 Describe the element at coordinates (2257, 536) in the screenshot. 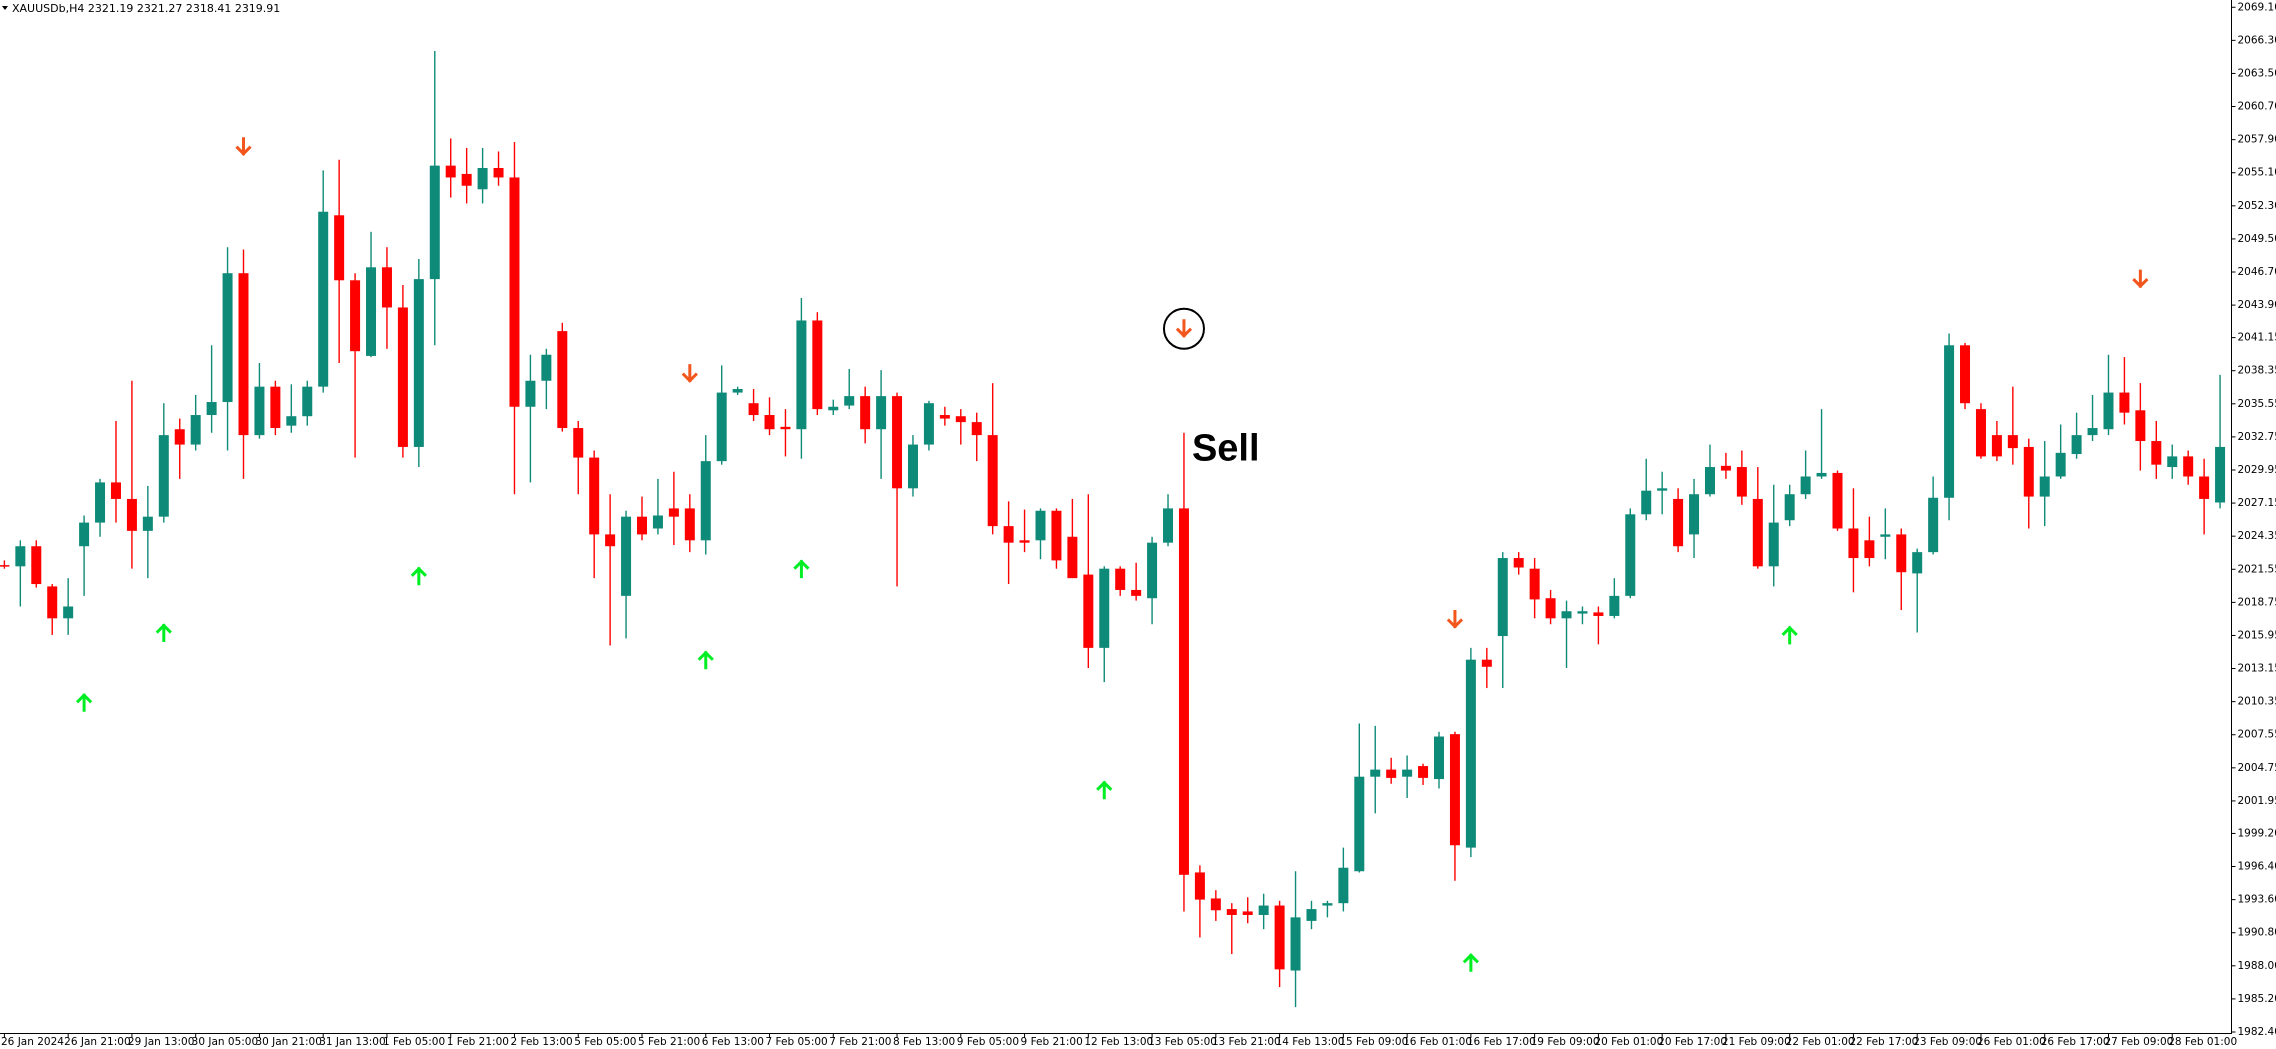

I see `y-tick-label: 2024.35` at that location.